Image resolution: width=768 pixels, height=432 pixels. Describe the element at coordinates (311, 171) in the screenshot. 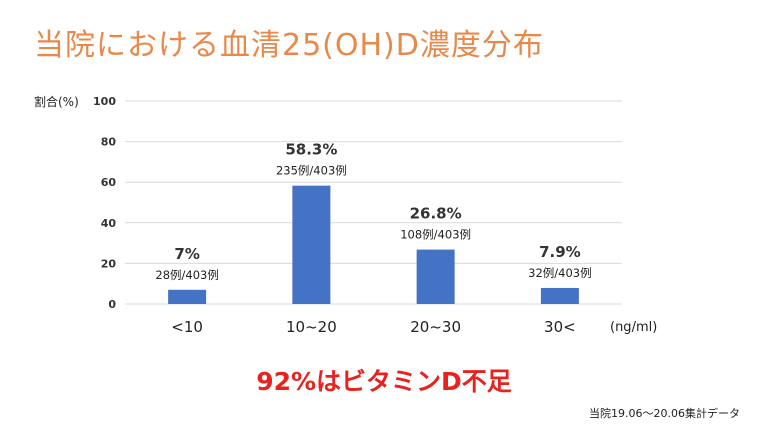

I see `count-label: 235例/403例` at that location.